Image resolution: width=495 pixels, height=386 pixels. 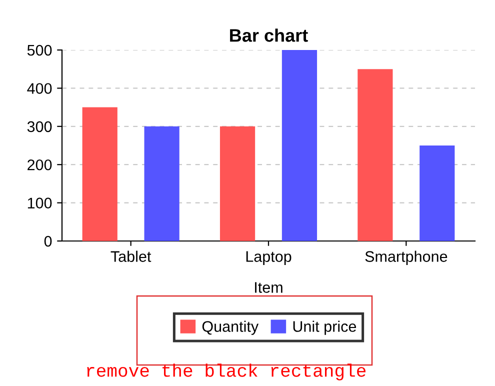 What do you see at coordinates (39, 50) in the screenshot?
I see `y-tick-label: 500` at bounding box center [39, 50].